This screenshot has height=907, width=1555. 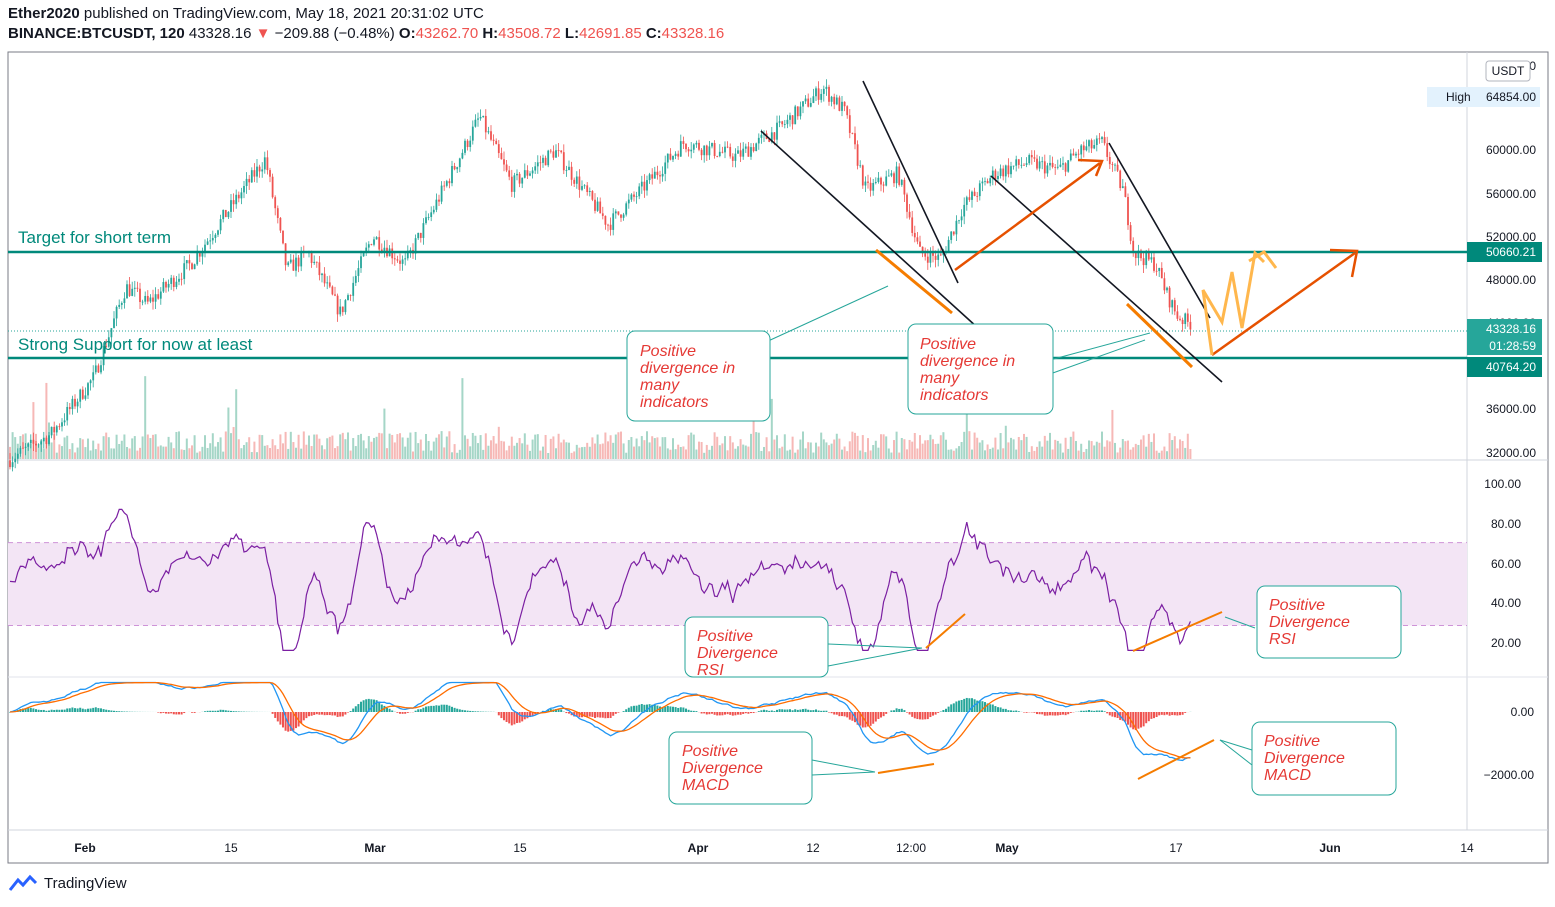 I want to click on time-tick-label: Mar, so click(x=375, y=848).